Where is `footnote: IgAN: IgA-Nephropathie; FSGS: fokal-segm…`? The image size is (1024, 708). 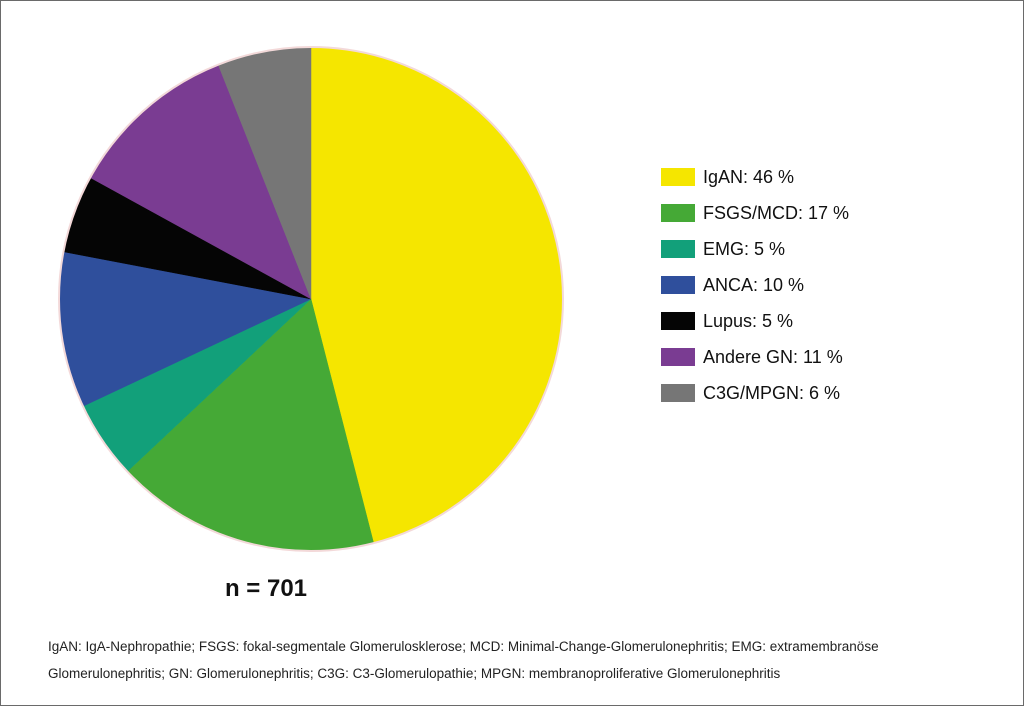 footnote: IgAN: IgA-Nephropathie; FSGS: fokal-segm… is located at coordinates (523, 660).